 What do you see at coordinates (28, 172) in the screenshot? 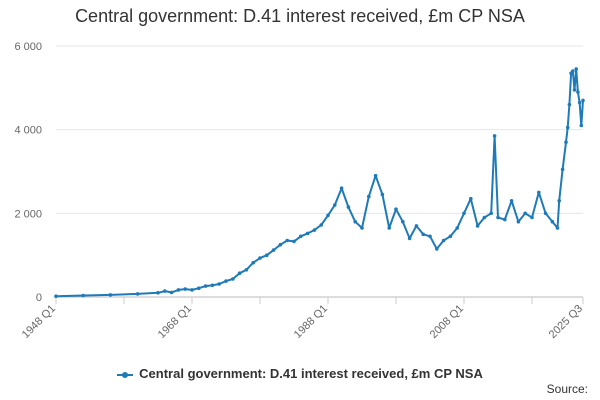
I see `y-axis-ticks: 0 2 000 4 000 6 000` at bounding box center [28, 172].